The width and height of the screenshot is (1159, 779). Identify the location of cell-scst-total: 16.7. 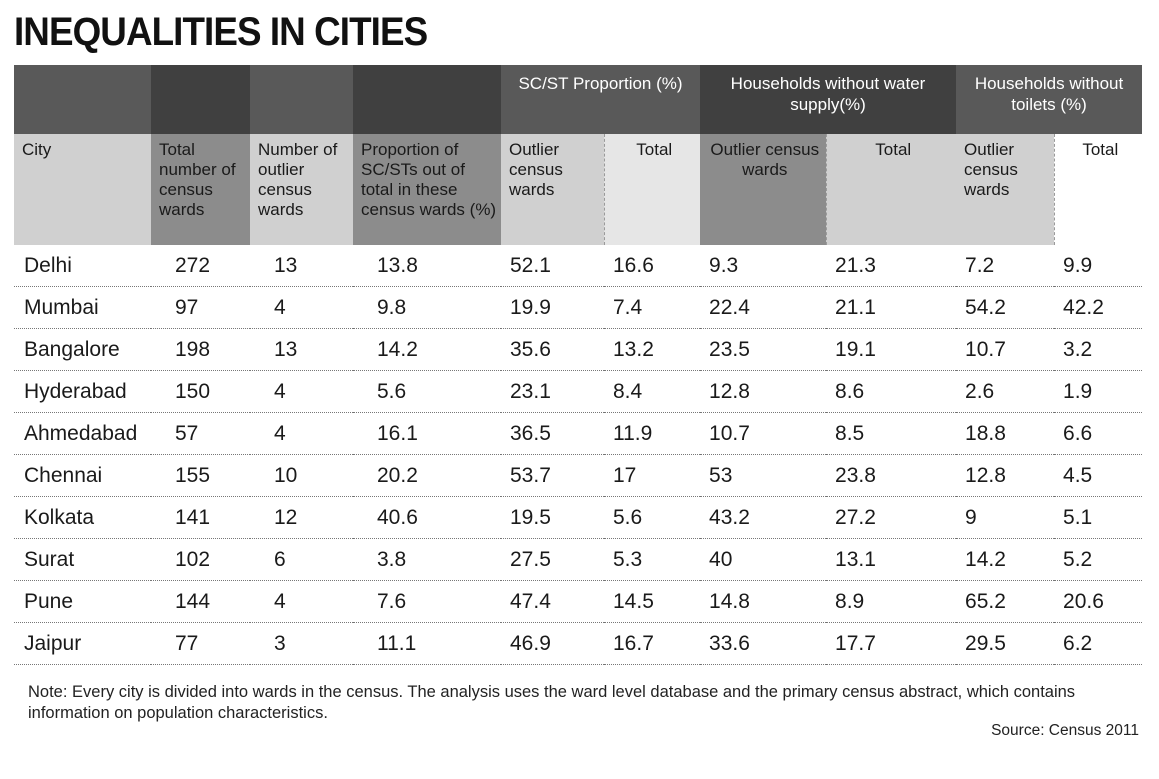
(652, 643).